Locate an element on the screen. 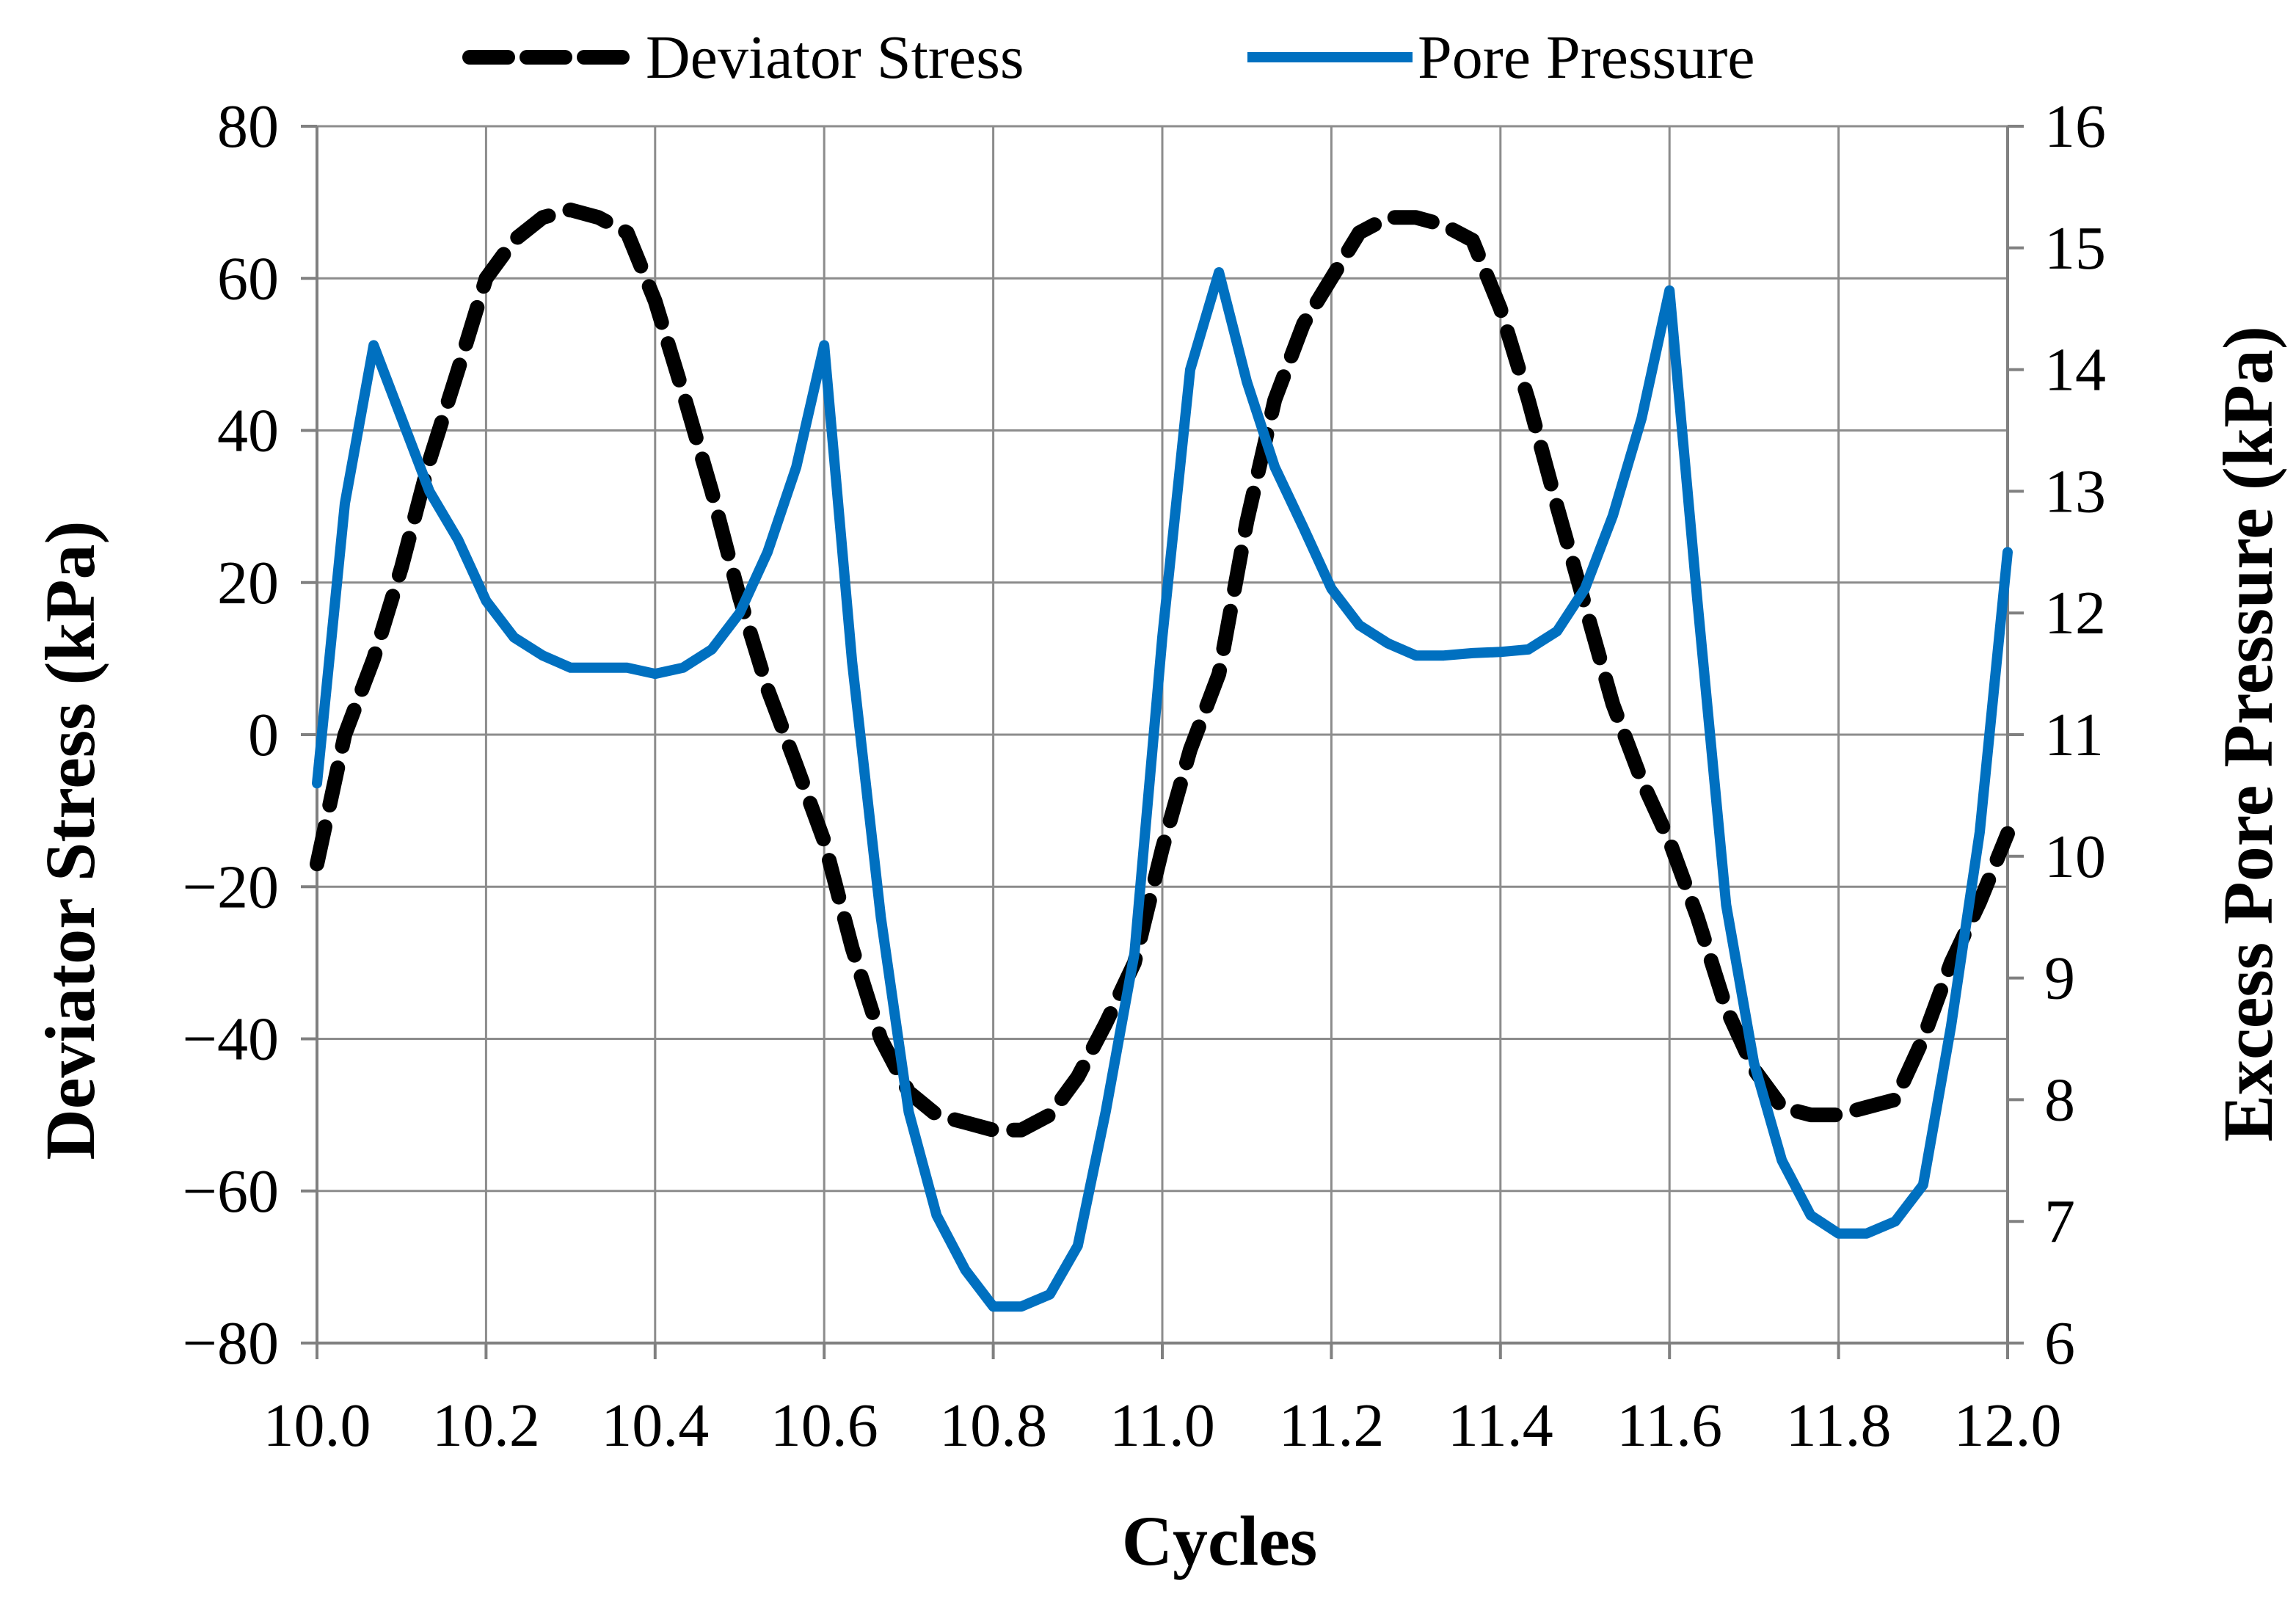 The height and width of the screenshot is (1608, 2296). y-tick-label: −80 is located at coordinates (231, 1343).